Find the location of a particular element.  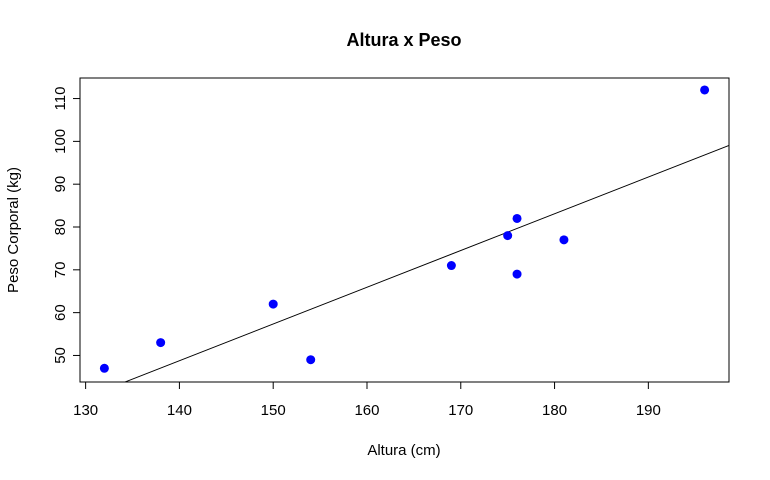

x-tick-label: 180 is located at coordinates (554, 410).